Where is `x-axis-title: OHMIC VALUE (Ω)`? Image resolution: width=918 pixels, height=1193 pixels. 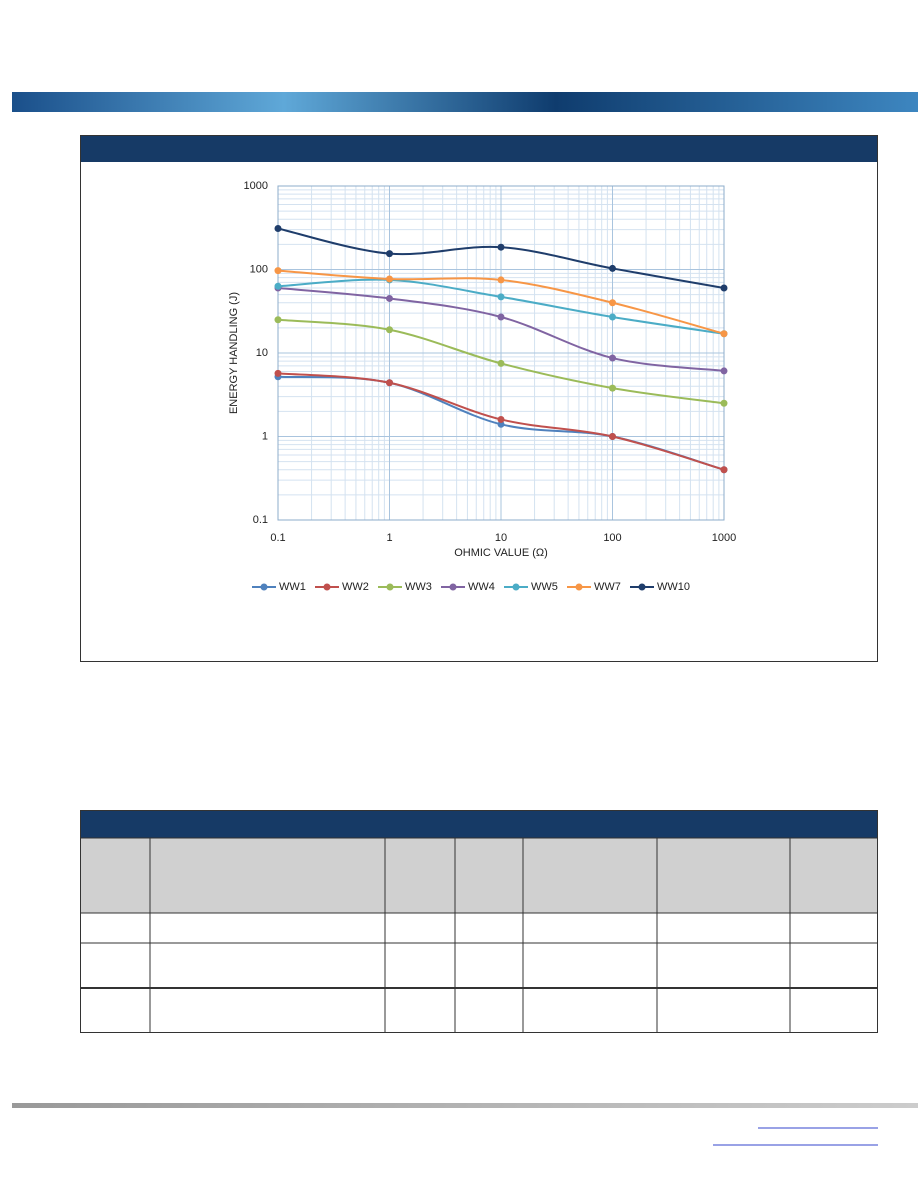 x-axis-title: OHMIC VALUE (Ω) is located at coordinates (501, 553).